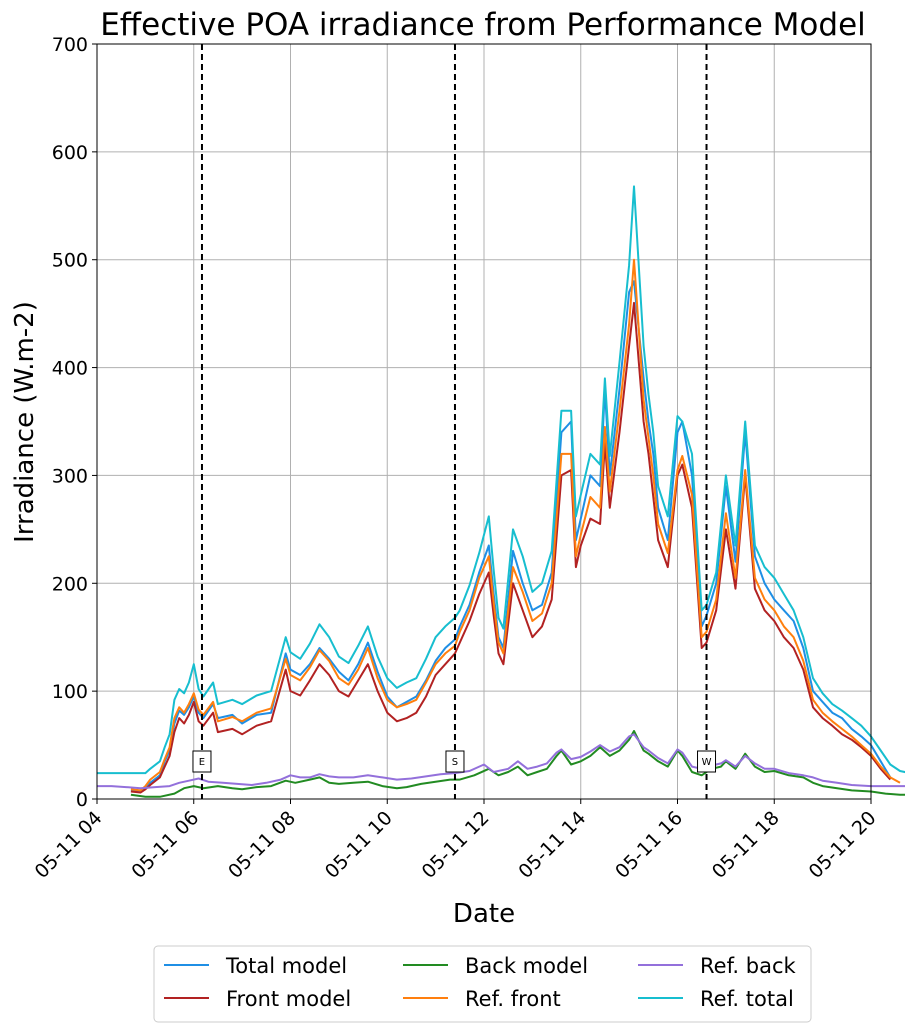 Image resolution: width=905 pixels, height=1031 pixels. What do you see at coordinates (82, 800) in the screenshot?
I see `y-tick-label: 0` at bounding box center [82, 800].